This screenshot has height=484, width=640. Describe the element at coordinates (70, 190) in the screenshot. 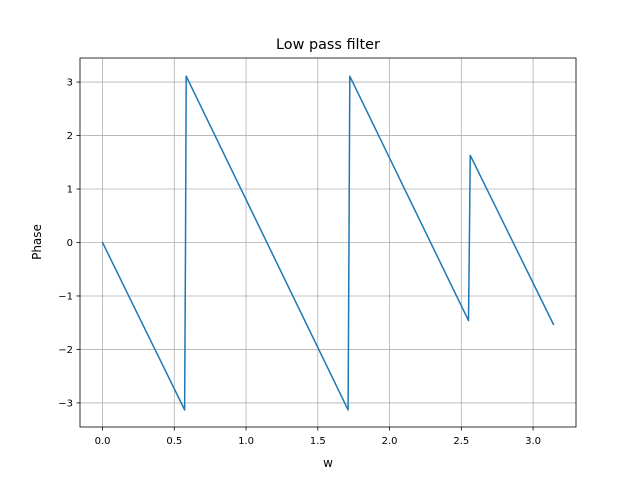

I see `y-tick-label: 1` at that location.